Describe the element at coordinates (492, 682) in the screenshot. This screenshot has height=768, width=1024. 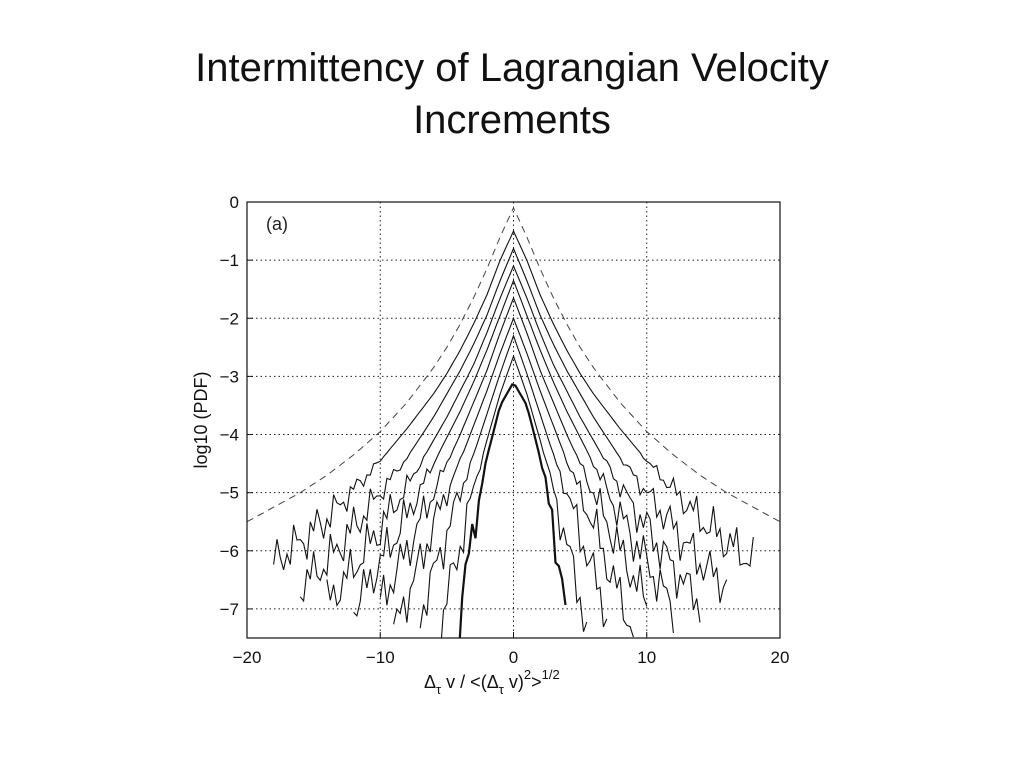
I see `x-axis-label: Δτ v / <(Δτ v)2>1/2` at that location.